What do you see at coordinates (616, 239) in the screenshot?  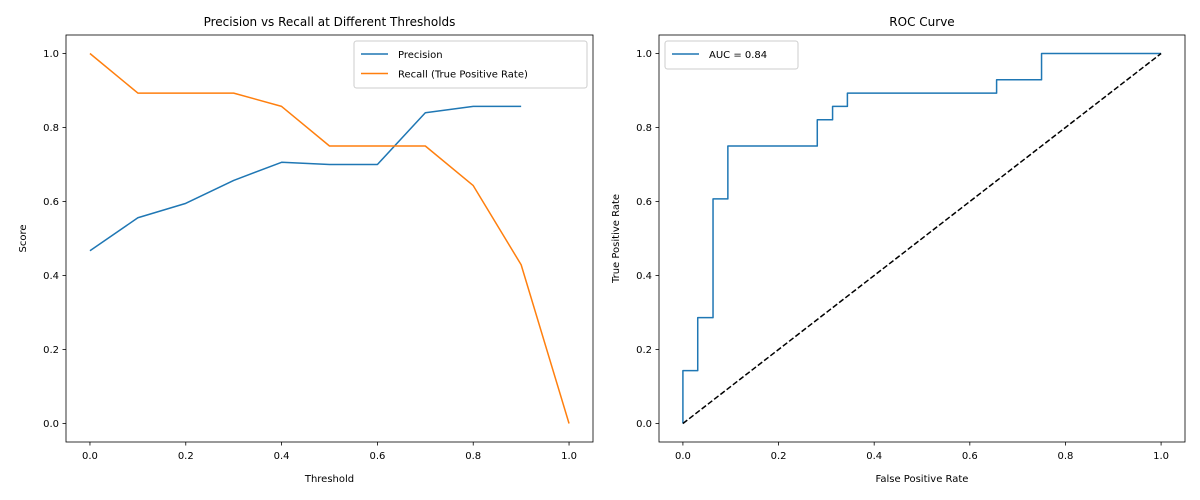 I see `y-axis-label: True Positive Rate` at bounding box center [616, 239].